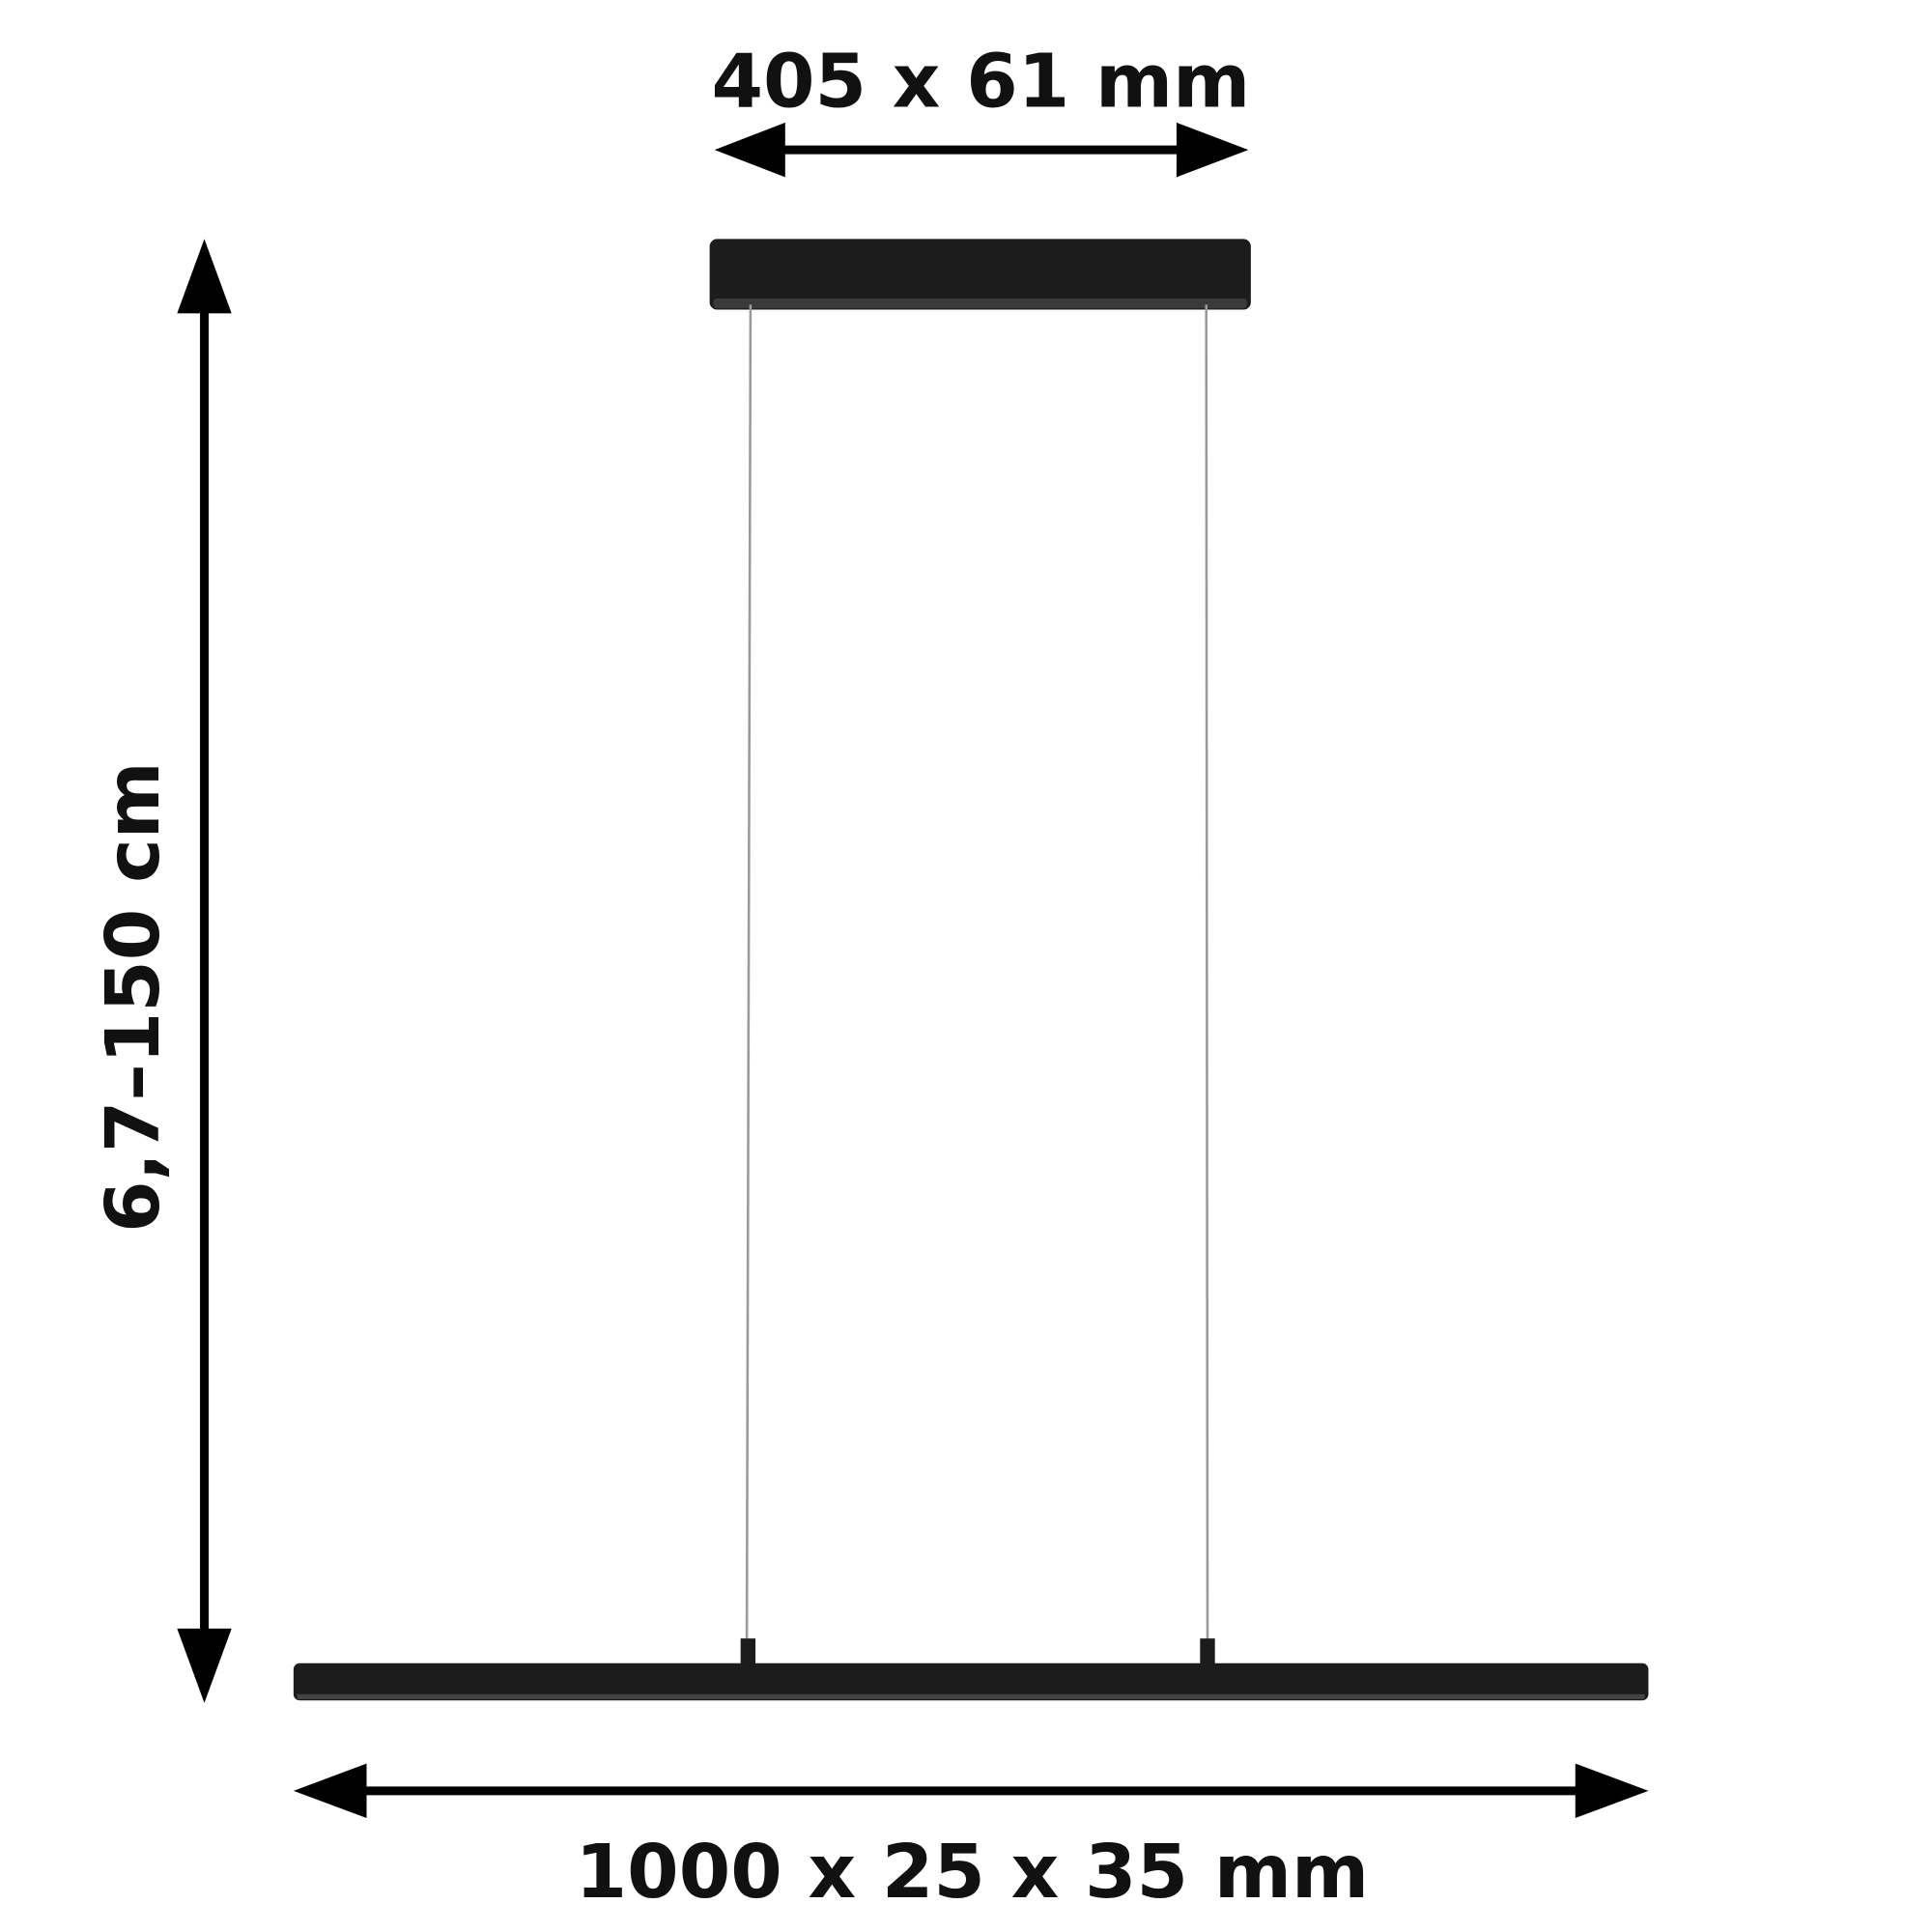 This screenshot has height=1932, width=1932. What do you see at coordinates (971, 1791) in the screenshot?
I see `bar-length-arrow` at bounding box center [971, 1791].